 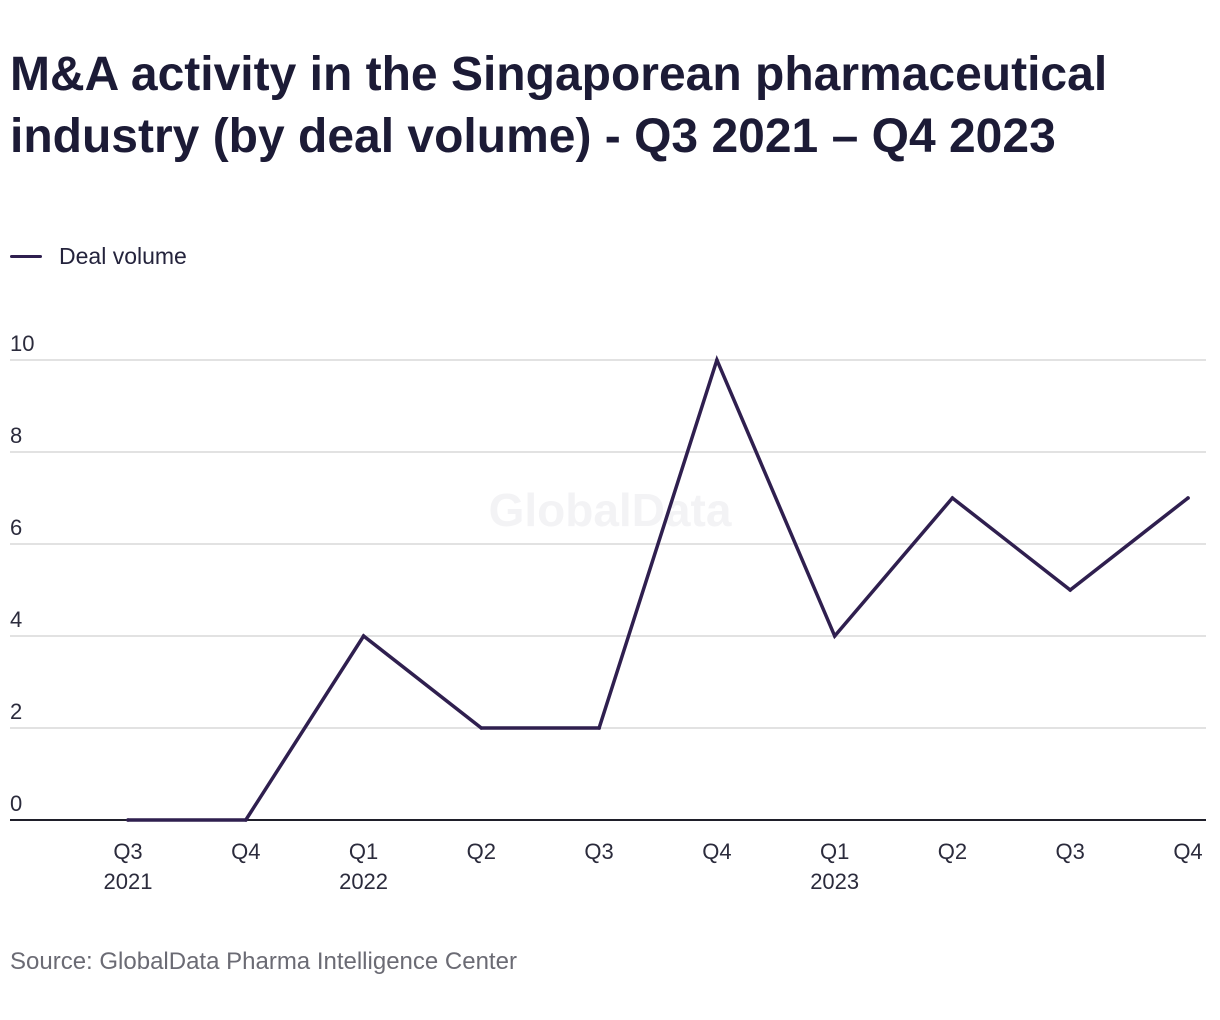 I want to click on legend: Deal volume, so click(x=98, y=256).